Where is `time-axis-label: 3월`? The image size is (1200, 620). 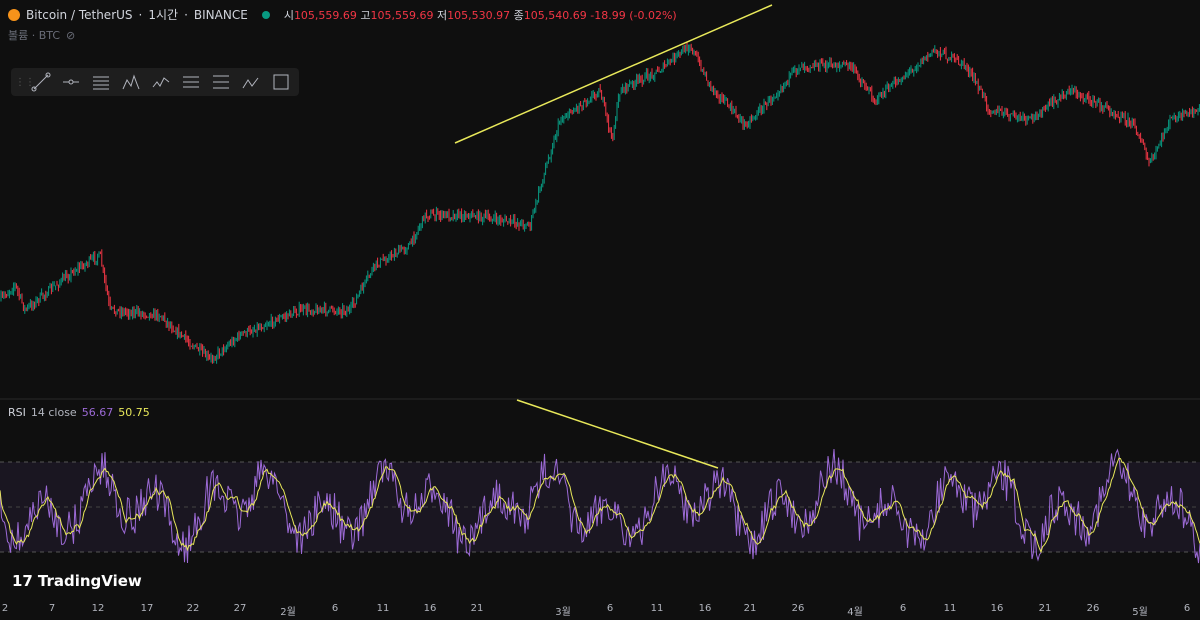
time-axis-label: 3월 is located at coordinates (563, 612).